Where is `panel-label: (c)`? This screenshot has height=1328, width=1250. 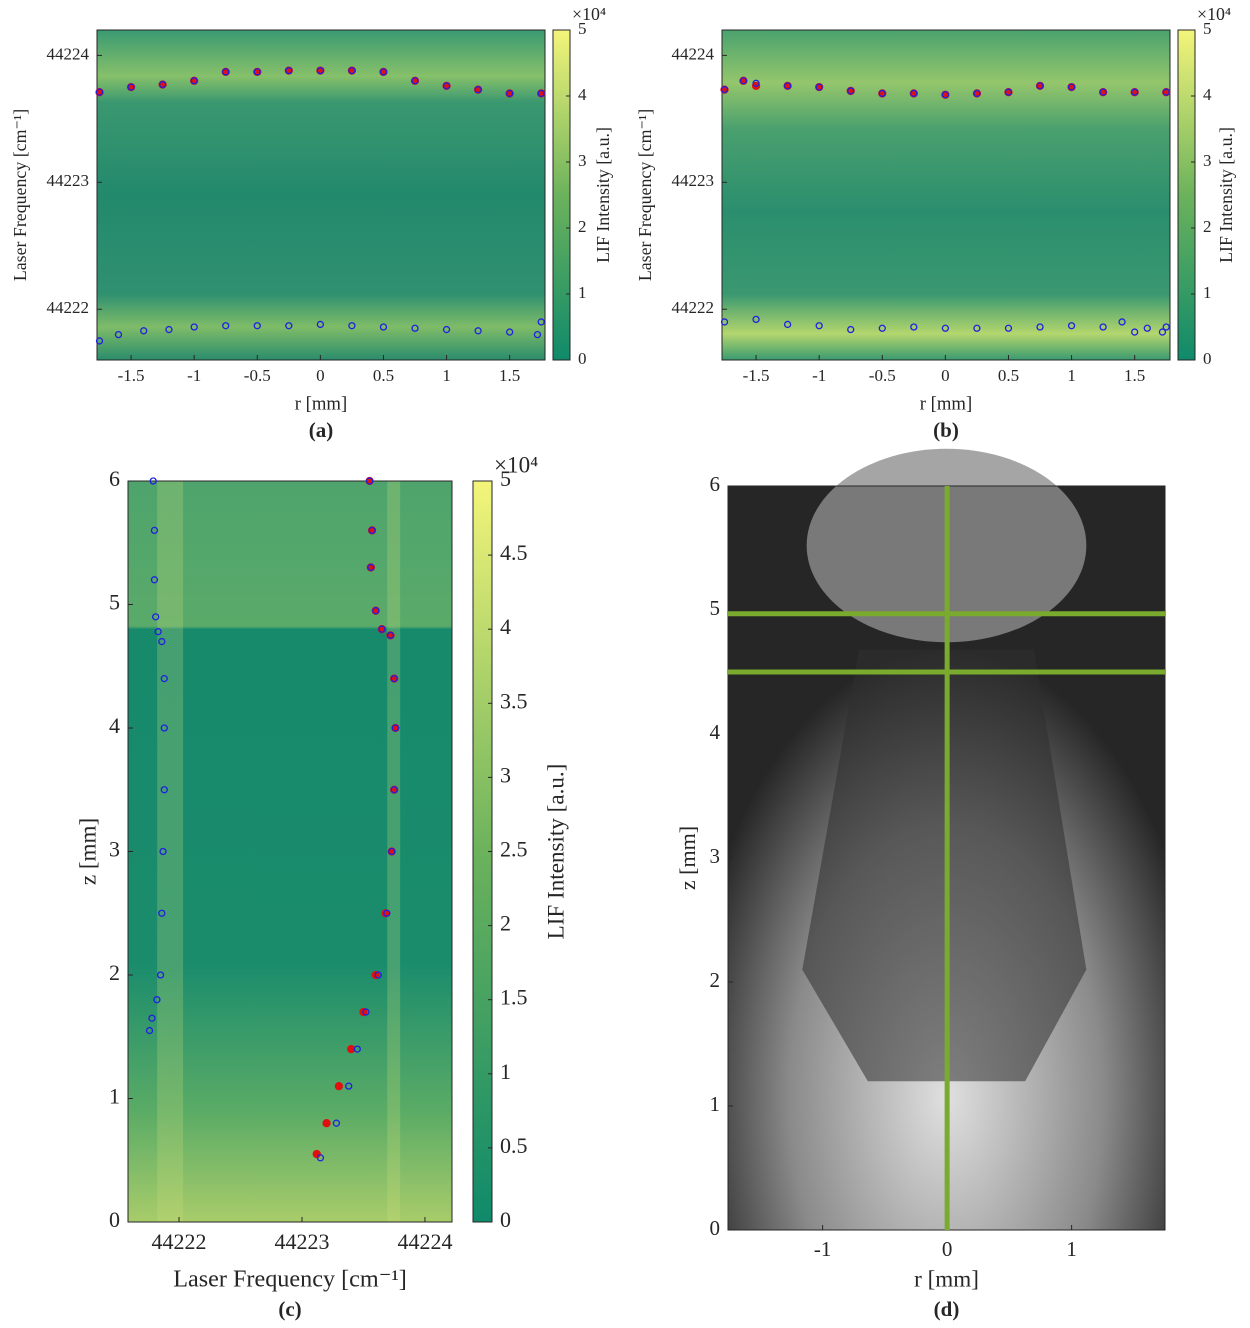 panel-label: (c) is located at coordinates (289, 1309).